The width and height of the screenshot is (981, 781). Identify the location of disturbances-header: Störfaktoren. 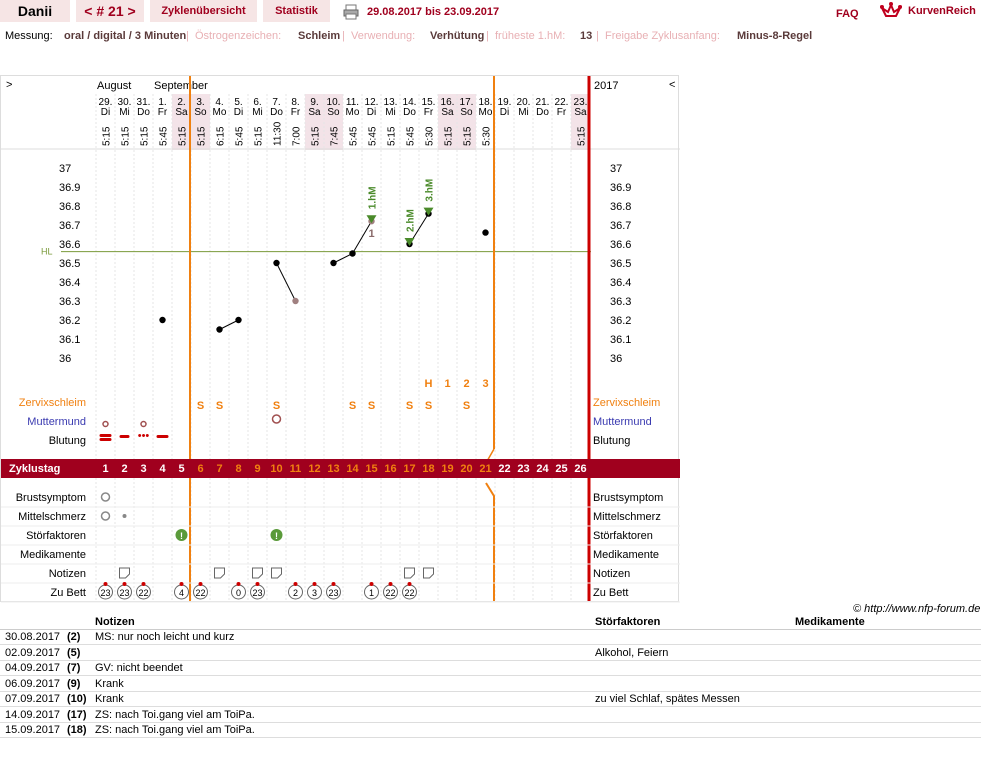
(628, 622).